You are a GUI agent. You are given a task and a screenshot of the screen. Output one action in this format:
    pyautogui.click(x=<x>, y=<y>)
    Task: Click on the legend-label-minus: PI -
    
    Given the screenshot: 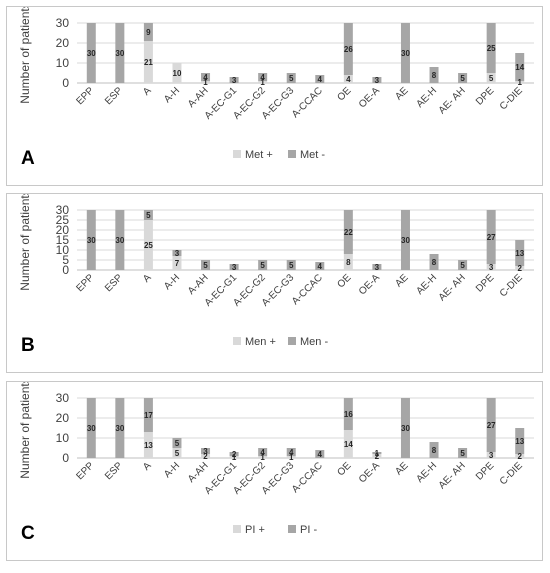 What is the action you would take?
    pyautogui.click(x=308, y=530)
    